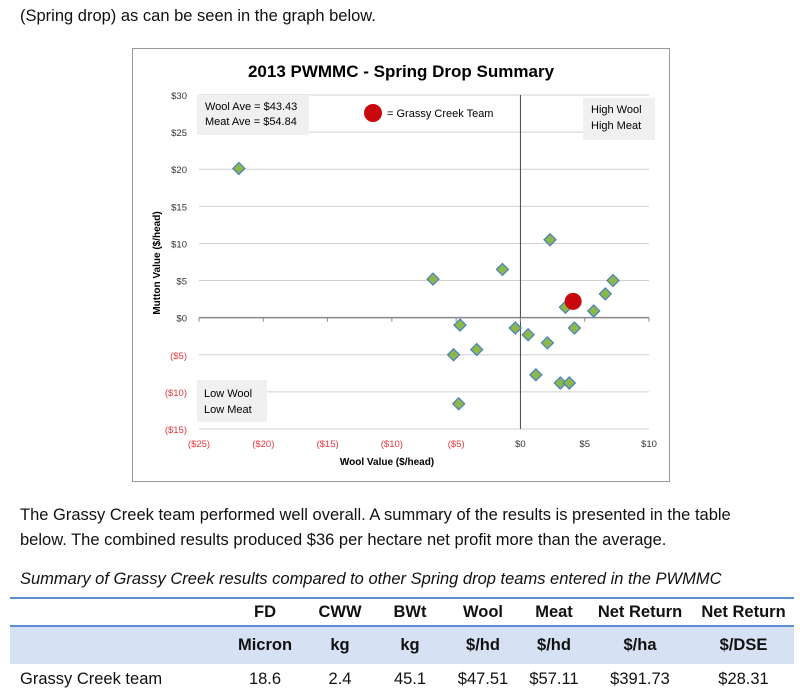 This screenshot has height=694, width=800. I want to click on averages-box, so click(253, 115).